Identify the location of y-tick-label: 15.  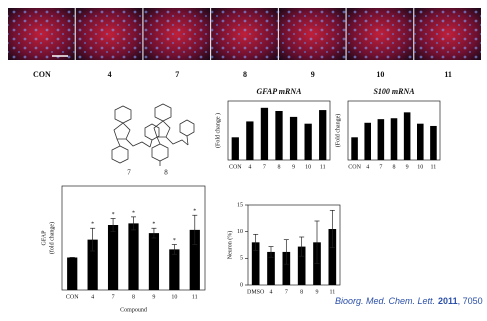
(240, 205).